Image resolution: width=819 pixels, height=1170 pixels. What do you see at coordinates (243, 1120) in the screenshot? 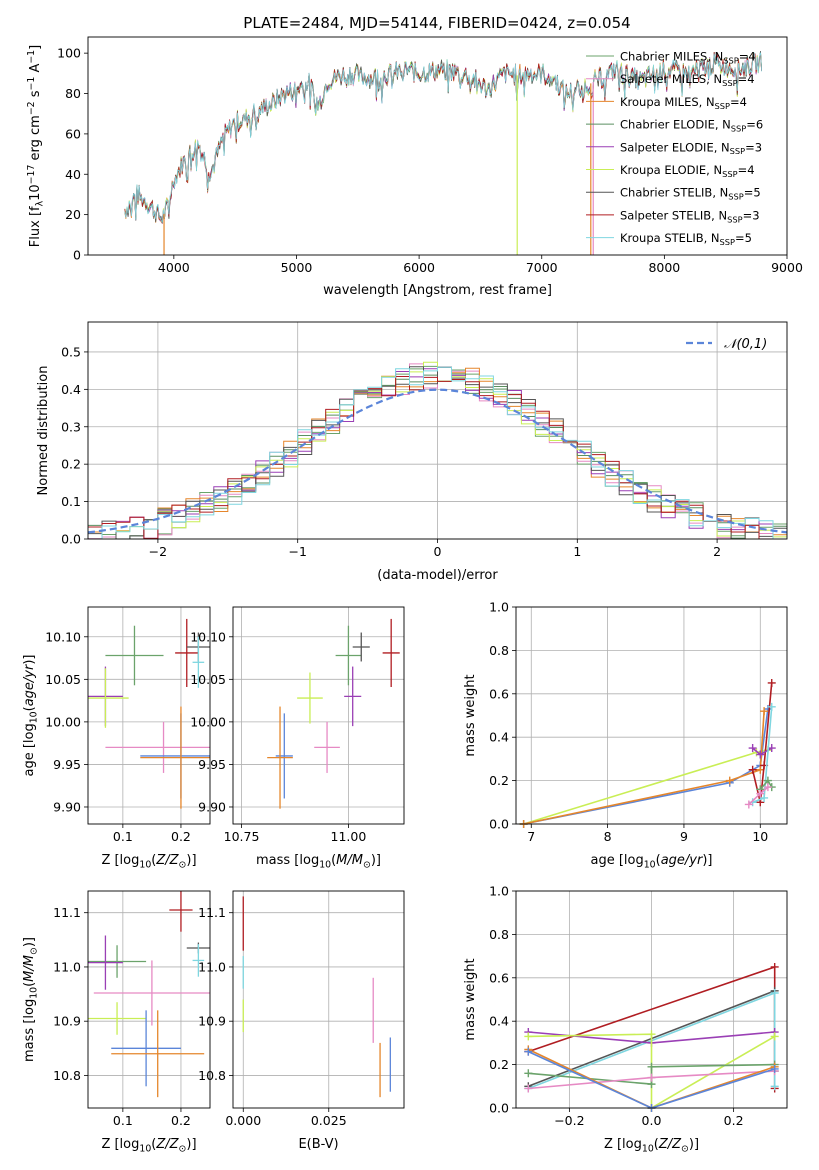
I see `x-tick-label: 0.000` at bounding box center [243, 1120].